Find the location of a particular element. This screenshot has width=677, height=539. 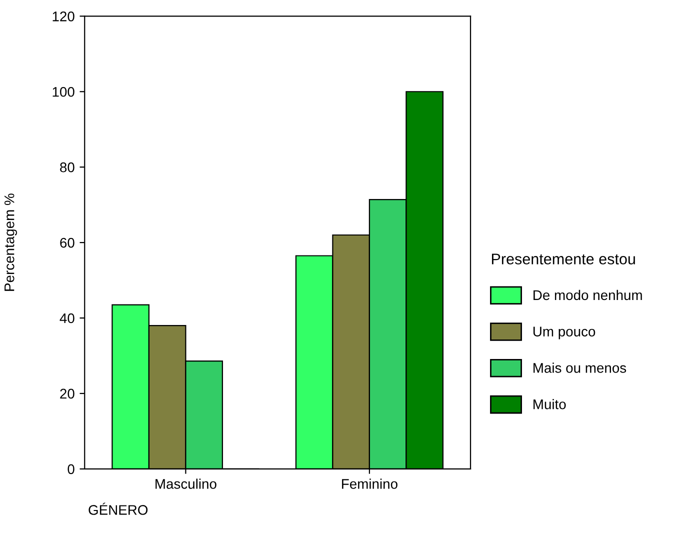

x-axis-title: GÉNERO is located at coordinates (118, 508).